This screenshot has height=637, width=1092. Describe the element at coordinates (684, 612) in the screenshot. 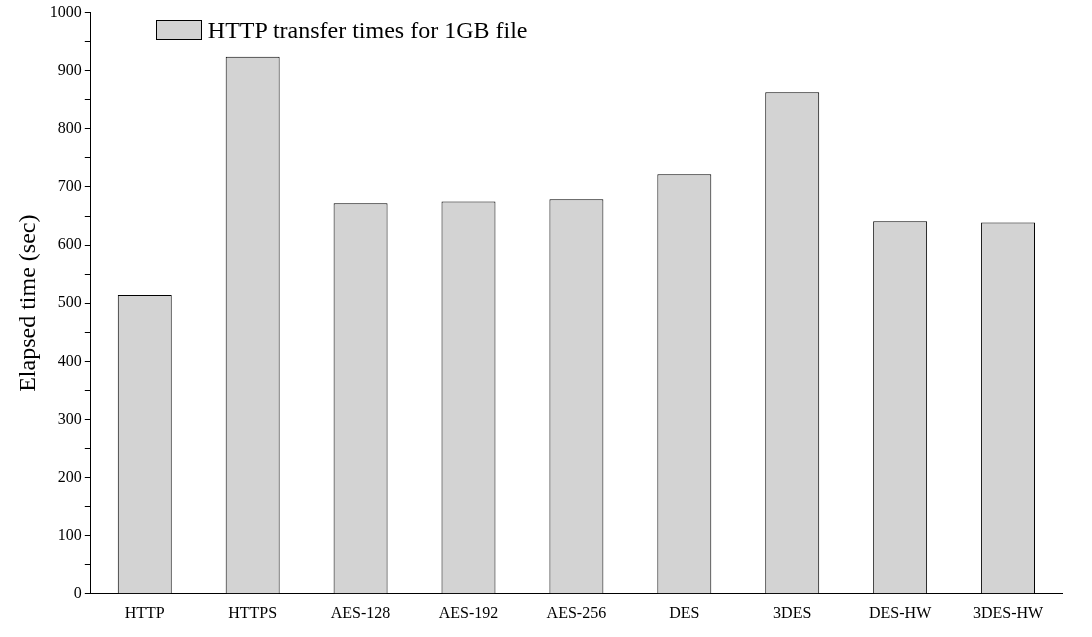

I see `x-tick-label: DES` at that location.